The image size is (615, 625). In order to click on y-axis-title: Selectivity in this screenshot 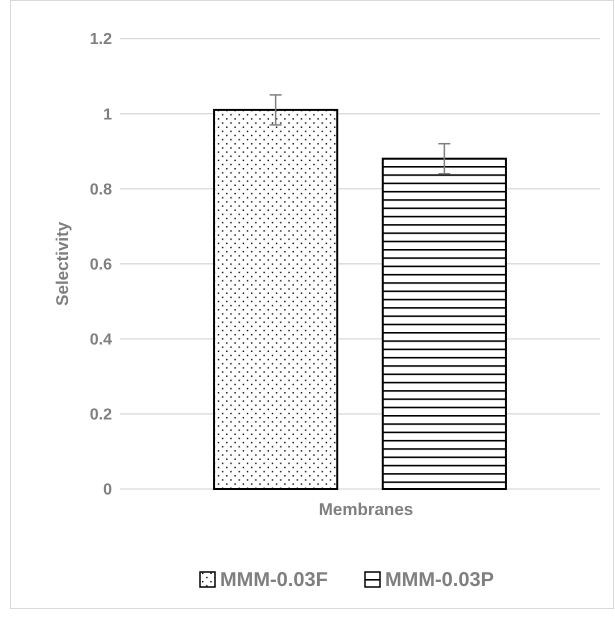, I will do `click(62, 263)`.